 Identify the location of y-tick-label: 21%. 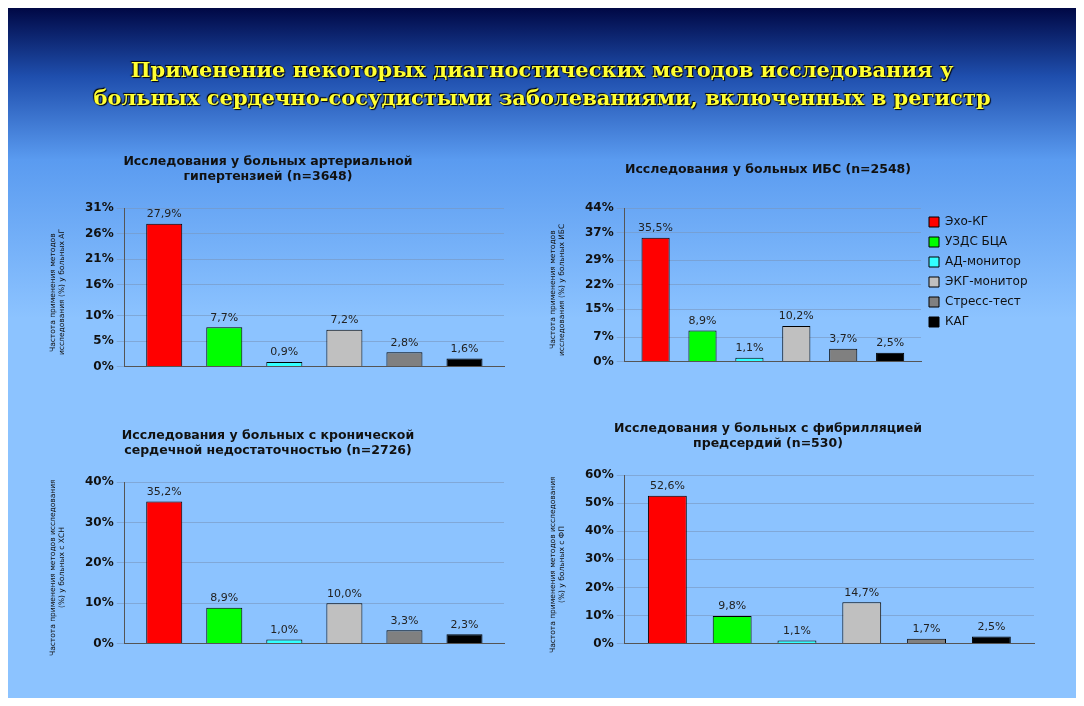
(99, 258).